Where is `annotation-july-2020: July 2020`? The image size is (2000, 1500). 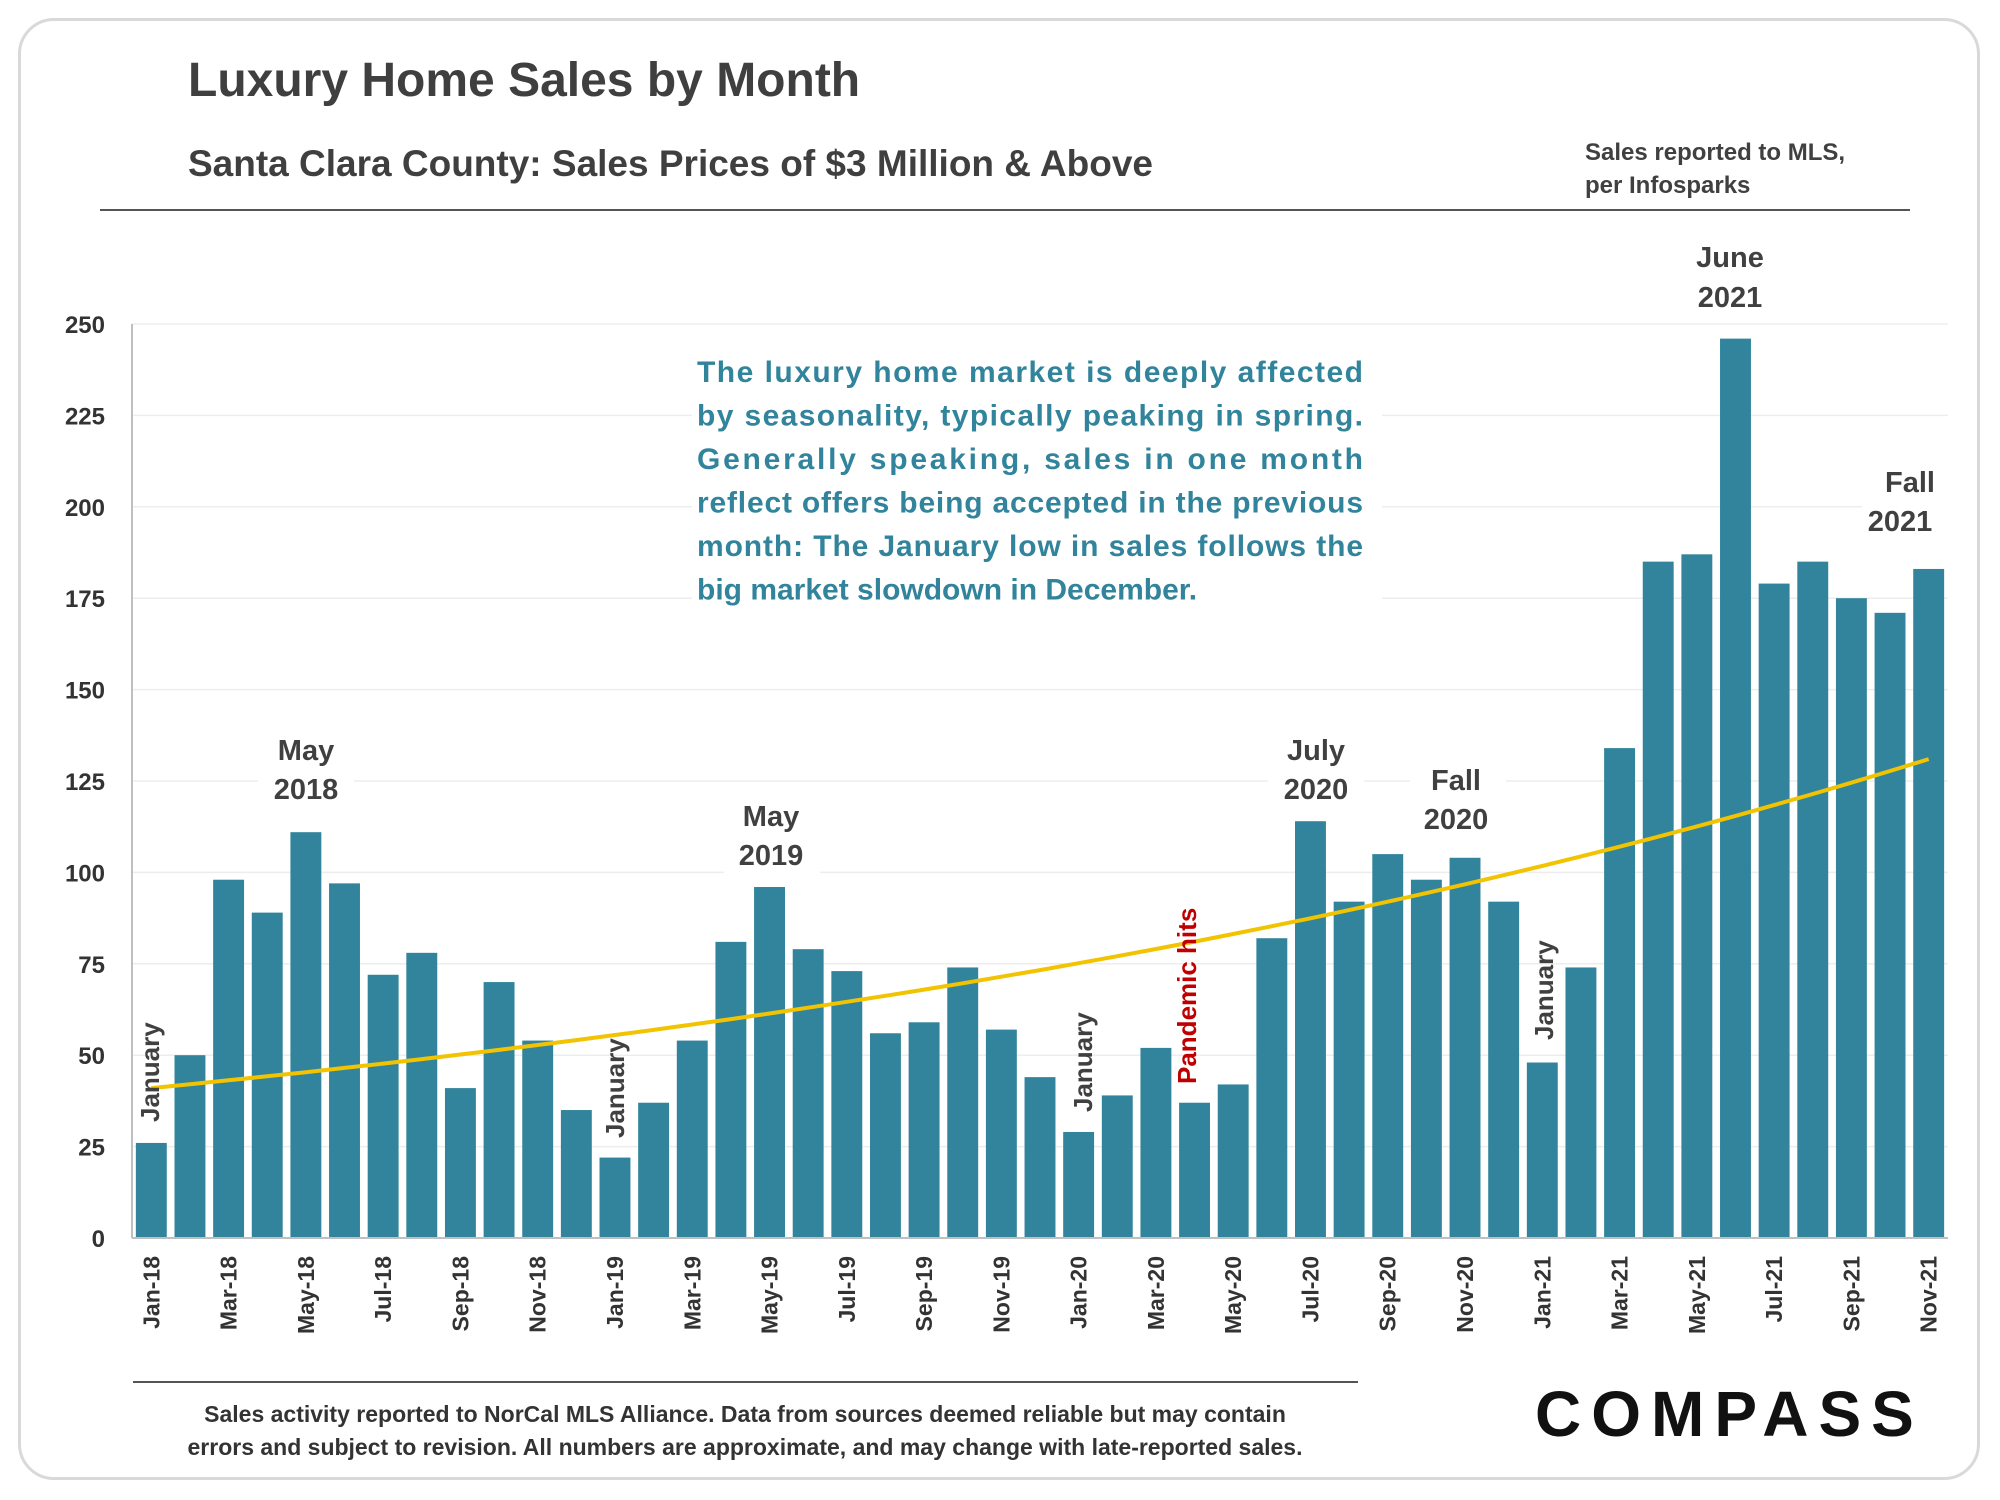
annotation-july-2020: July 2020 is located at coordinates (1316, 768).